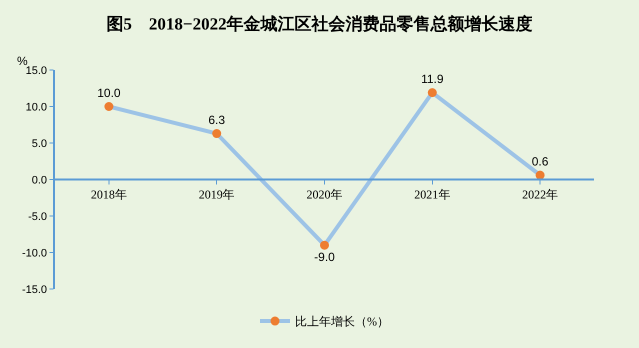 The height and width of the screenshot is (348, 639). Describe the element at coordinates (324, 195) in the screenshot. I see `x-tick-label: 2020年` at that location.